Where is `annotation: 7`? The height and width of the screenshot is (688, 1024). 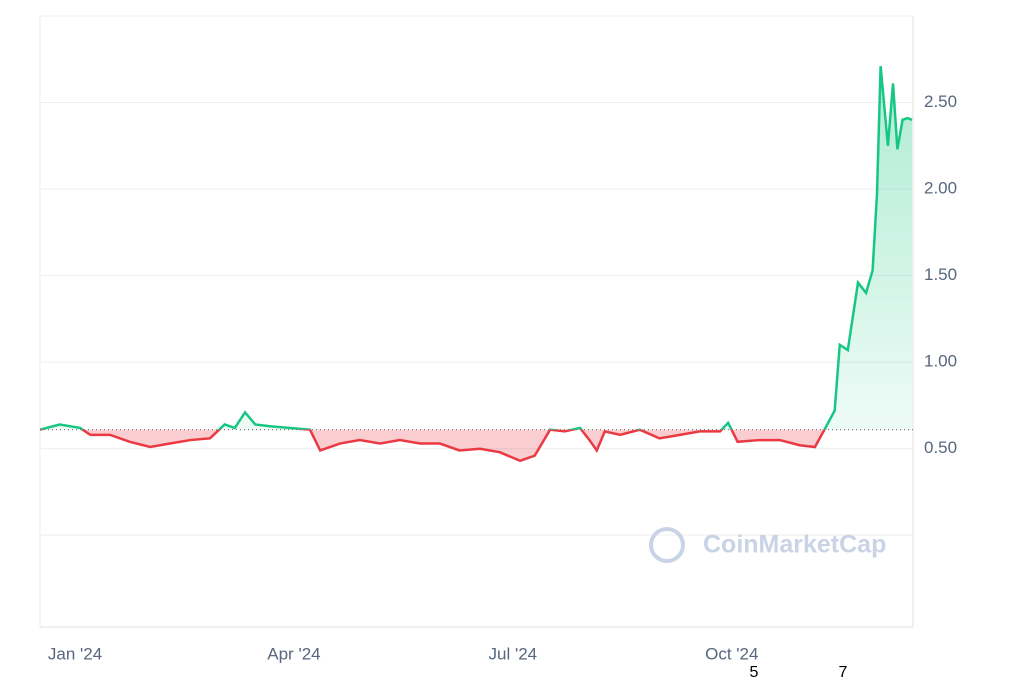 annotation: 7 is located at coordinates (843, 672).